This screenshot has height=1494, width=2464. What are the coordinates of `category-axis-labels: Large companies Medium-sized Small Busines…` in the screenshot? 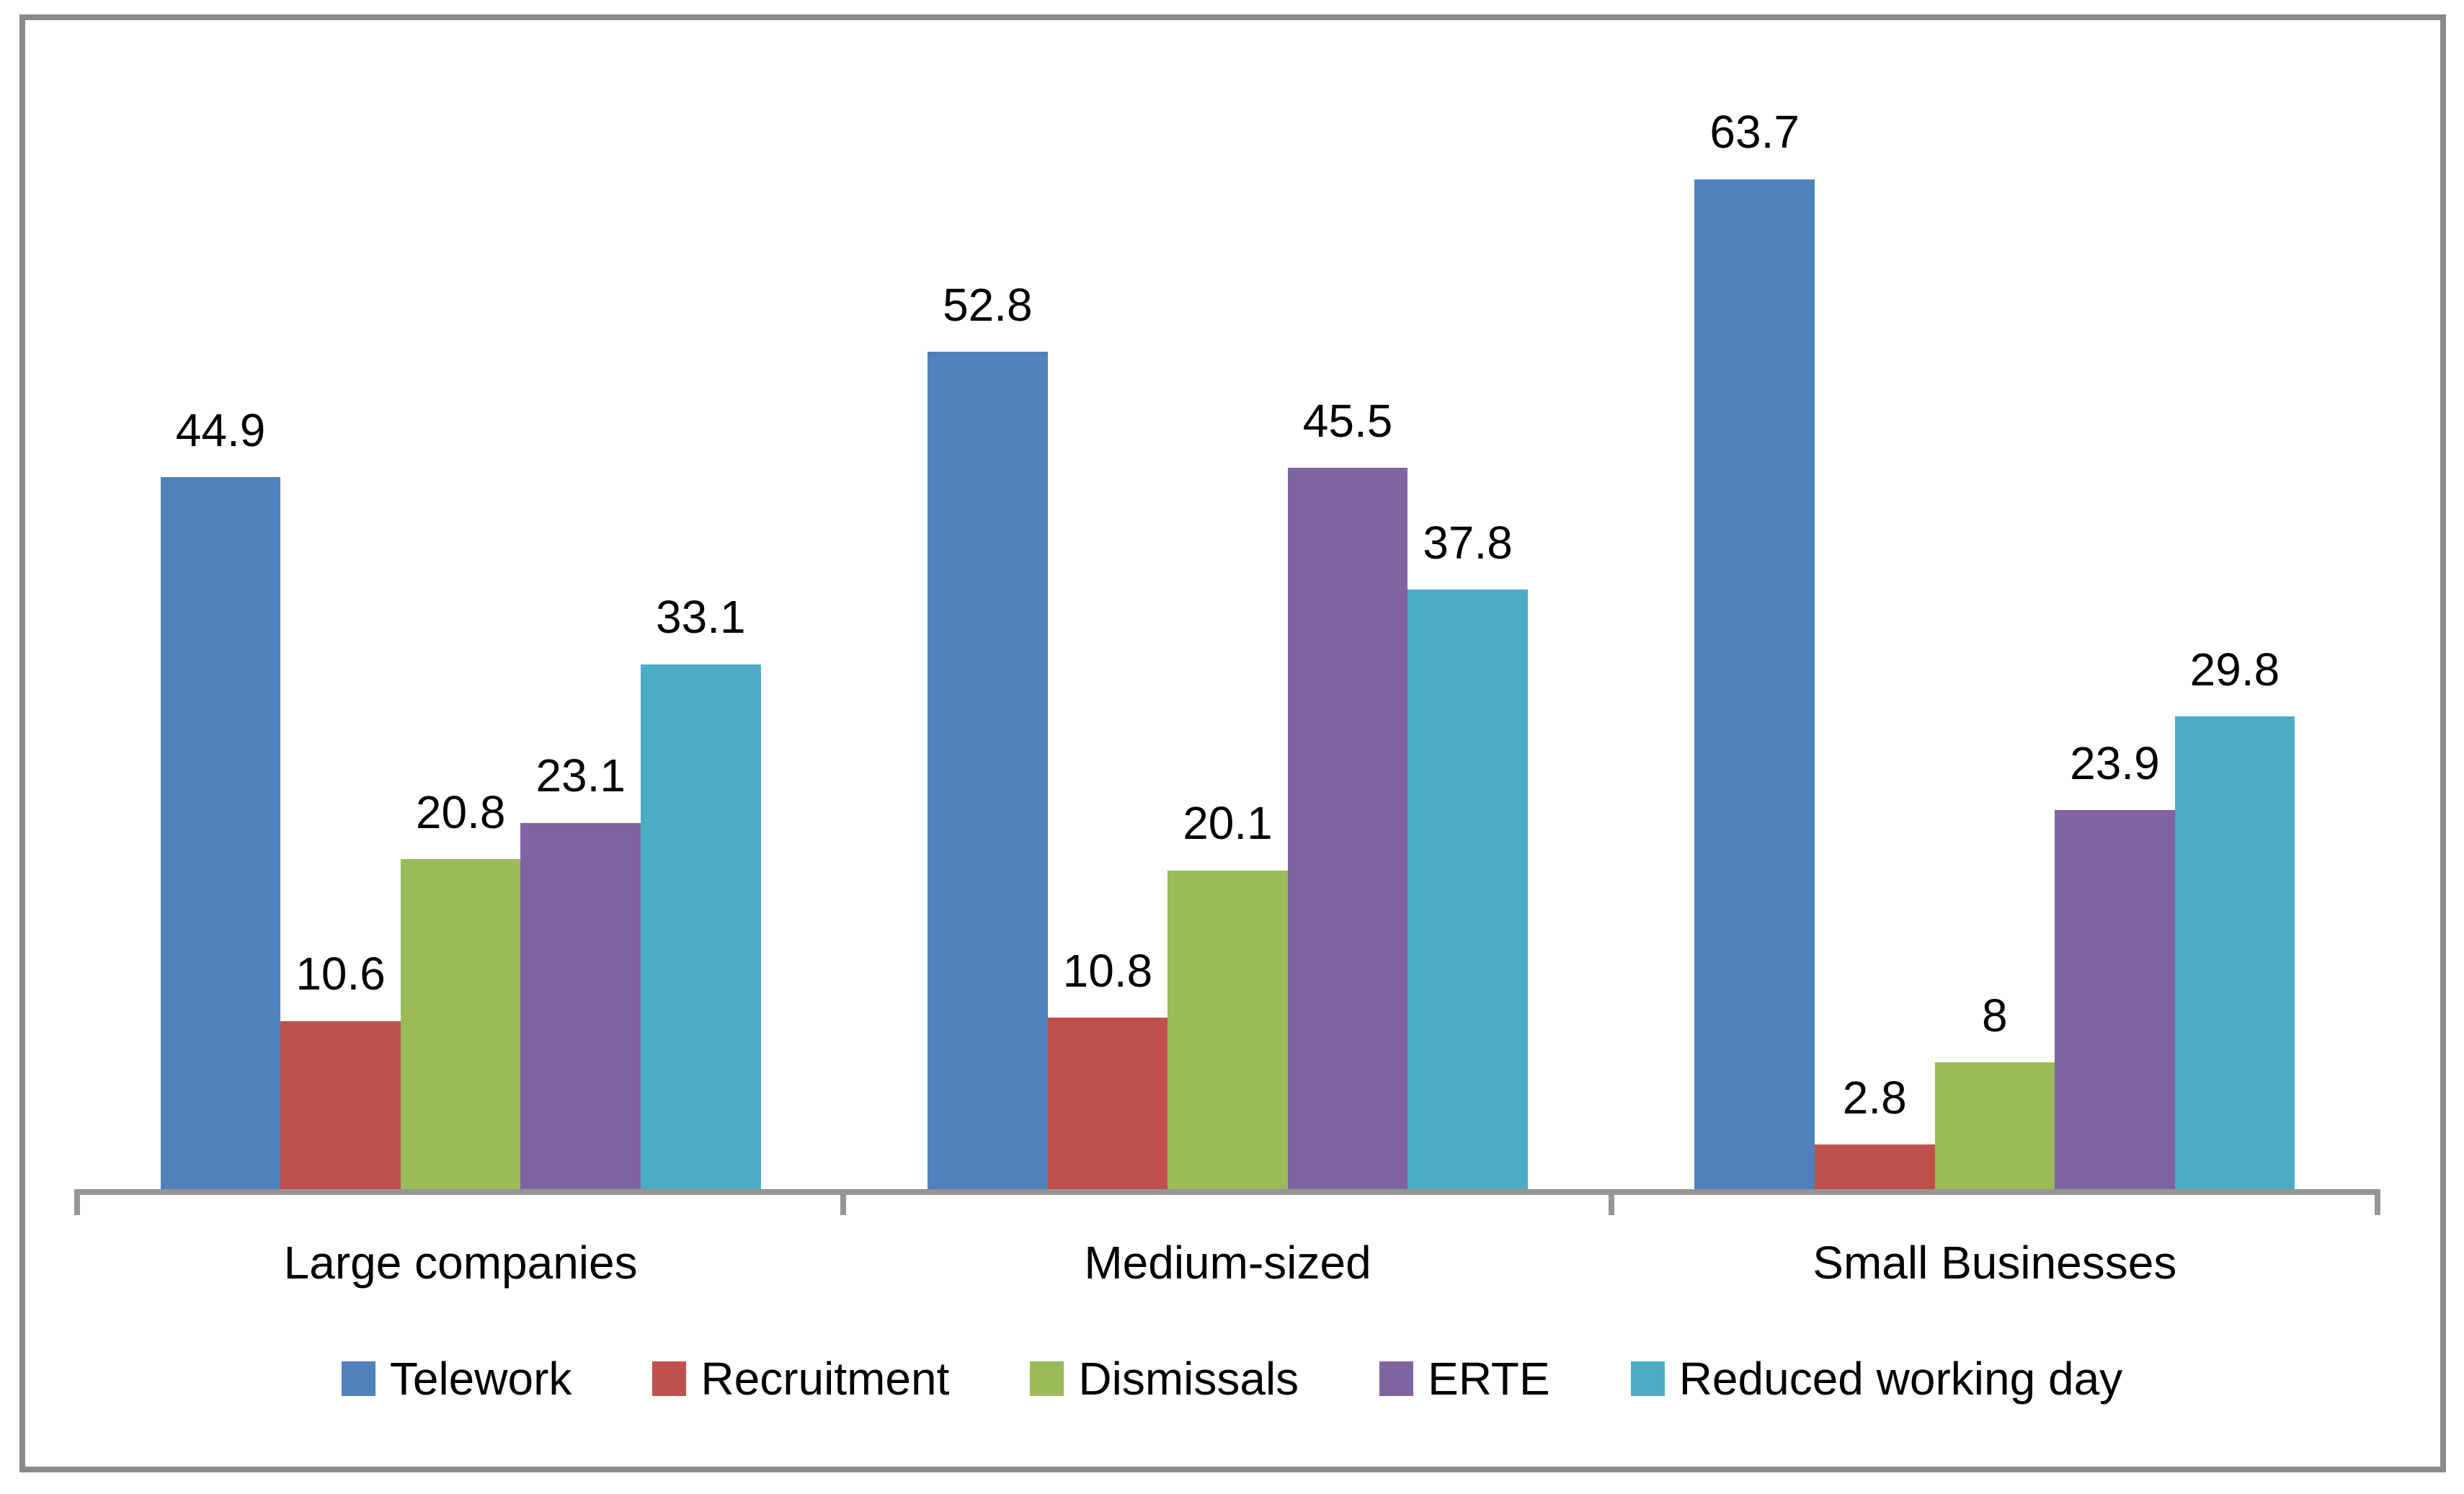 It's located at (1227, 1263).